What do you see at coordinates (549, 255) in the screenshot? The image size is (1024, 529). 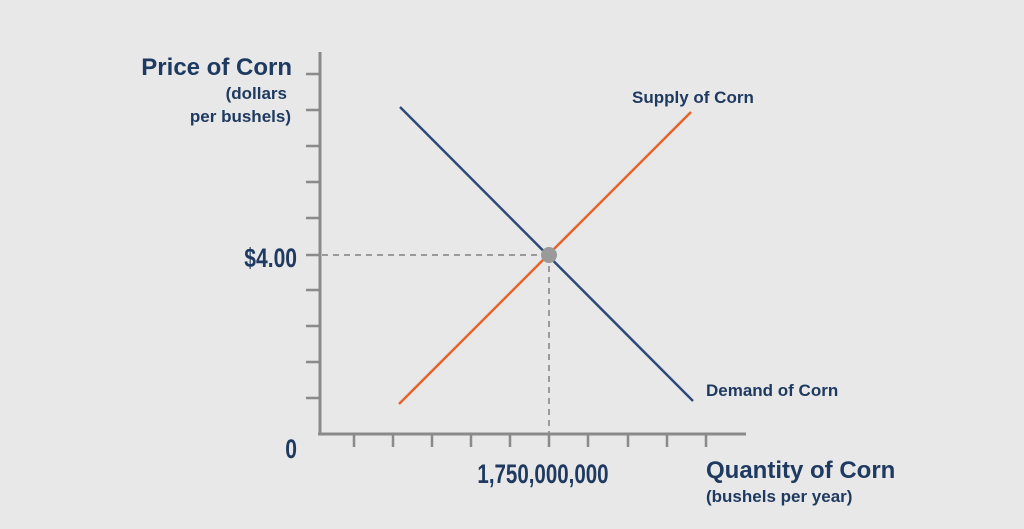 I see `equilibrium-point` at bounding box center [549, 255].